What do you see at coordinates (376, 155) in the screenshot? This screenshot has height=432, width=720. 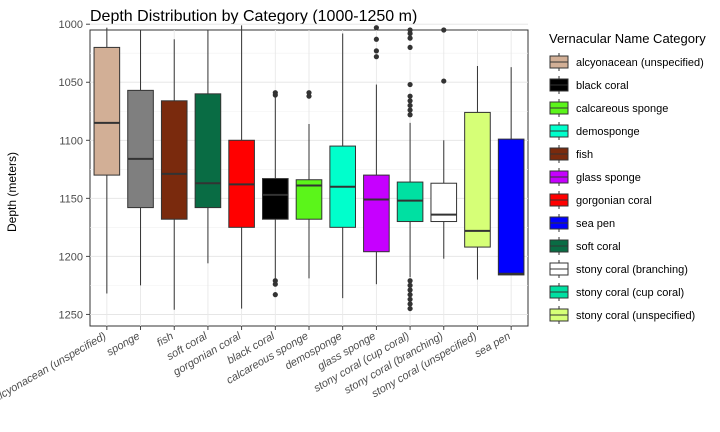 I see `box-glass-sponge` at bounding box center [376, 155].